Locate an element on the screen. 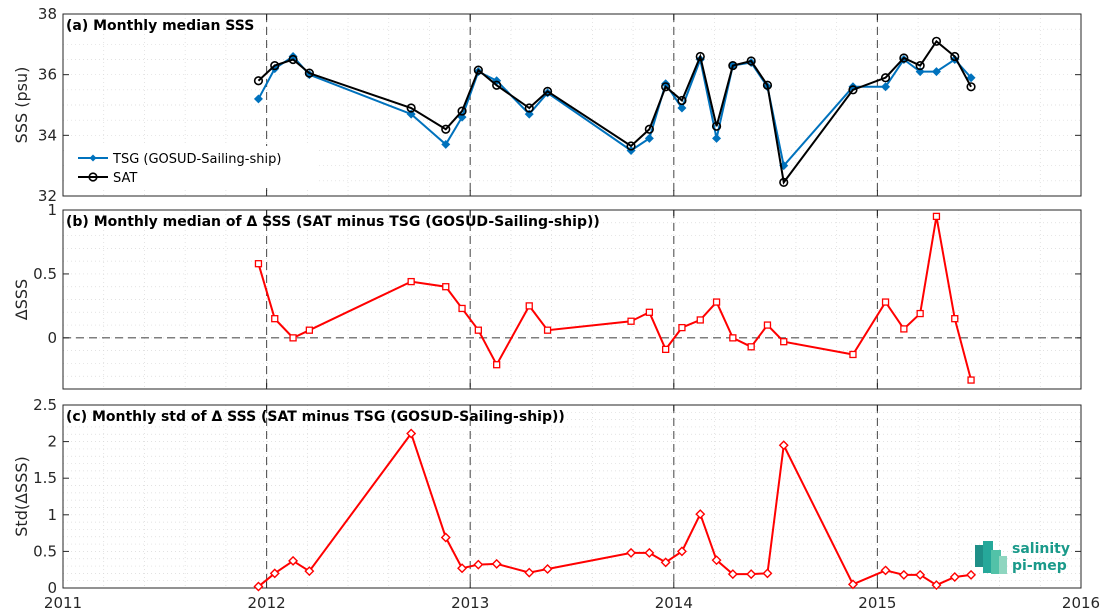 Image resolution: width=1106 pixels, height=613 pixels. y-tick-label: 1 is located at coordinates (52, 515).